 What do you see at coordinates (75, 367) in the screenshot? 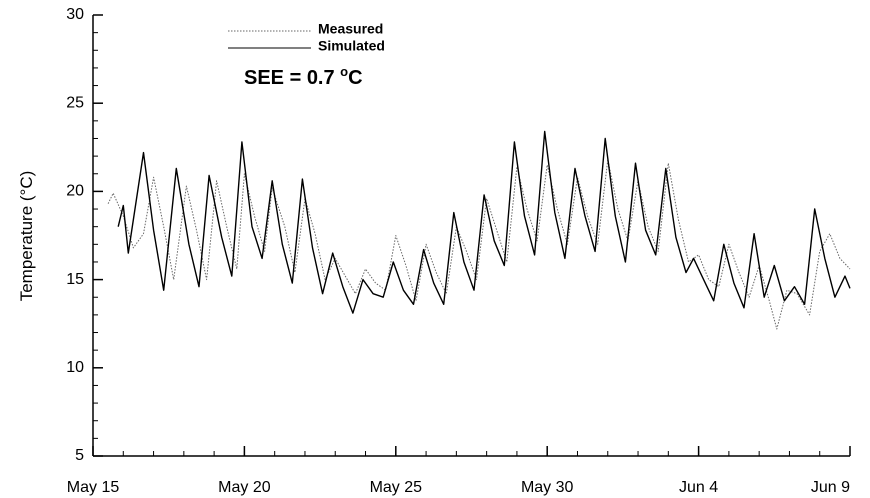
I see `y-tick-label: 10` at bounding box center [75, 367].